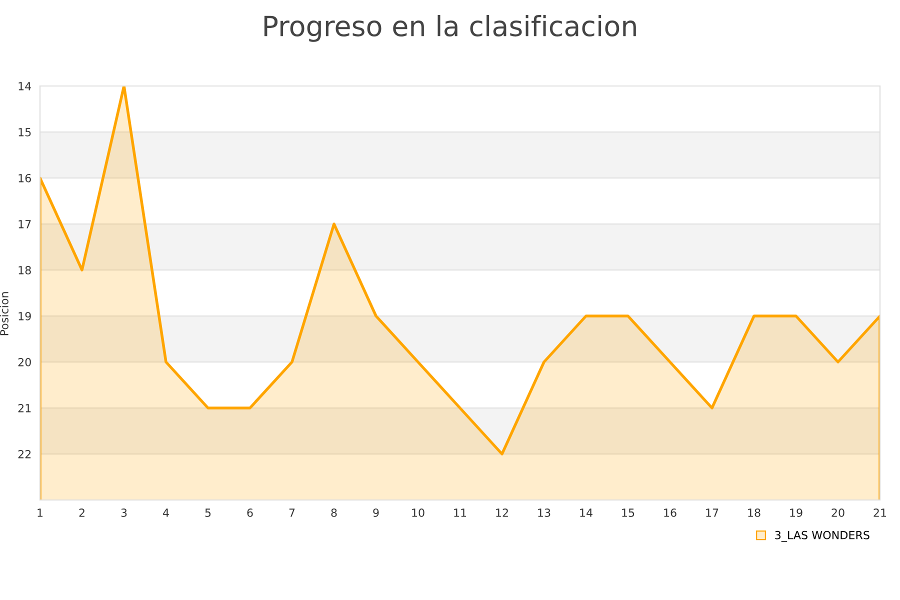 The height and width of the screenshot is (600, 900). I want to click on x-tick-label: 16, so click(670, 512).